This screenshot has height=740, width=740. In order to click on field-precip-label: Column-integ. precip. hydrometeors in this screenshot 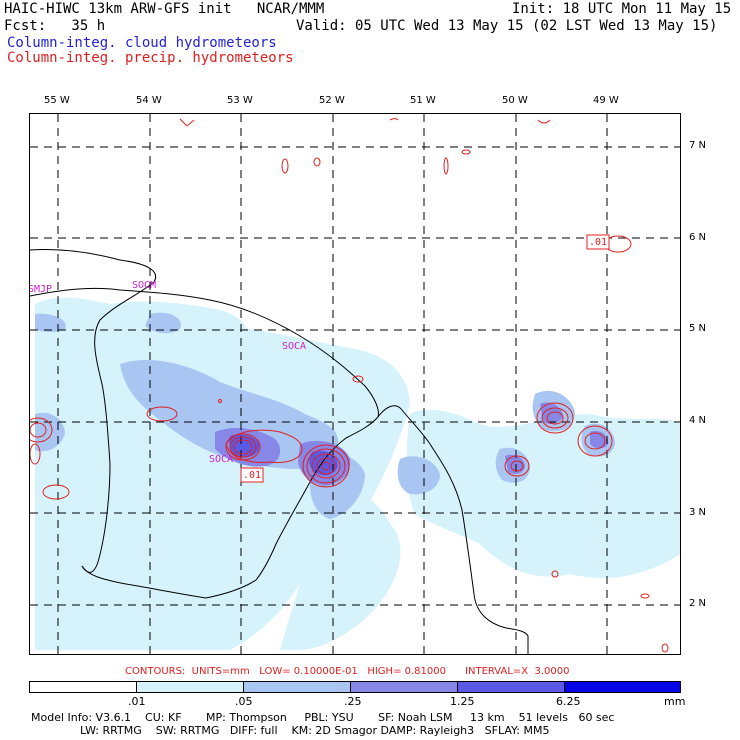, I will do `click(150, 58)`.